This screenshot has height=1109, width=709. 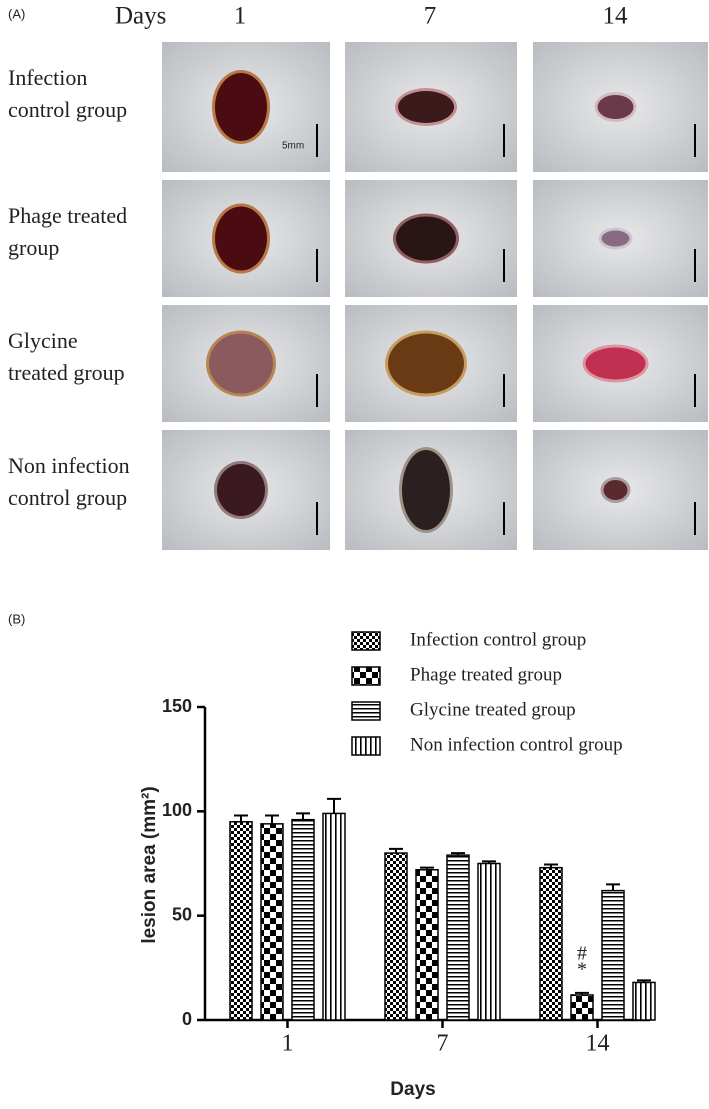 I want to click on legend-label: Glycine treated group, so click(x=493, y=709).